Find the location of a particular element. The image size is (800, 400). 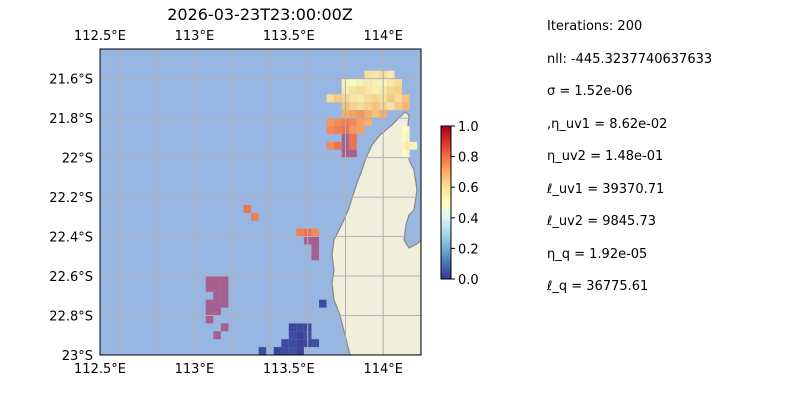

y-tick-label: 21.8°S is located at coordinates (71, 119).